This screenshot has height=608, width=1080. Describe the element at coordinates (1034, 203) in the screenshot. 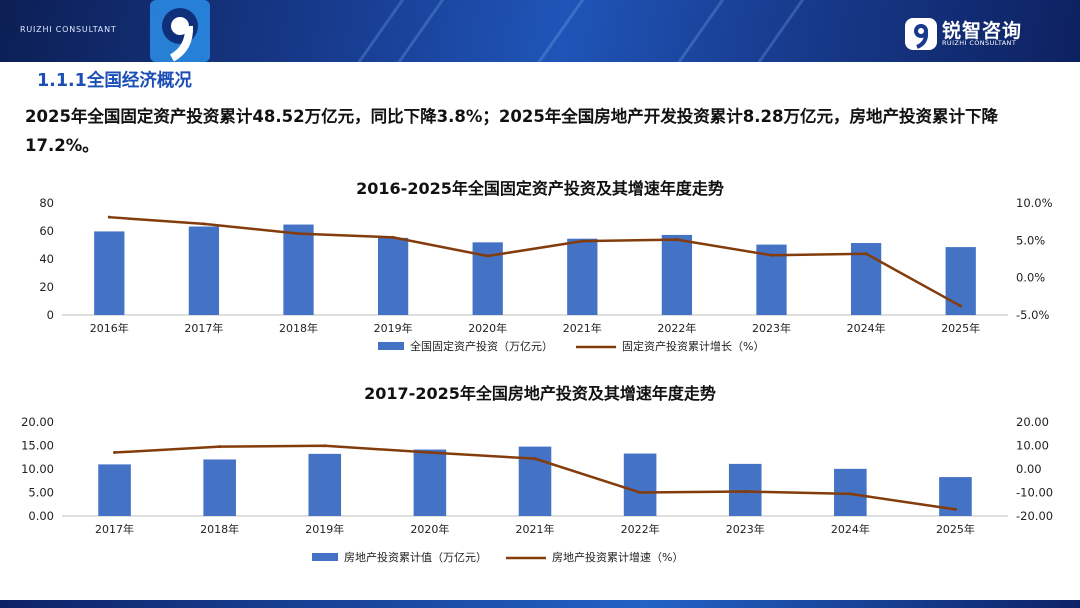

I see `right-axis-tick-label: 10.0%` at that location.